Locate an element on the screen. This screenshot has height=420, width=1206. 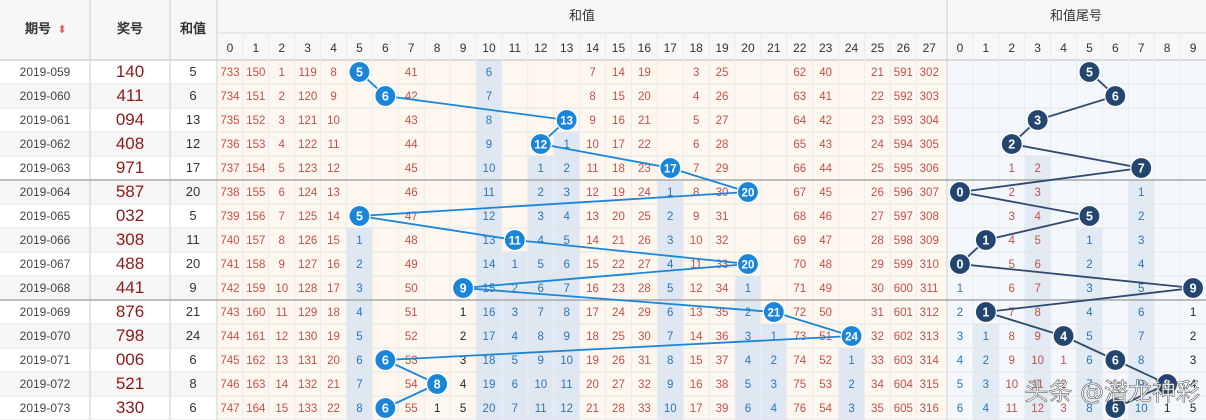
tail-miss-value: 2 is located at coordinates (960, 313).